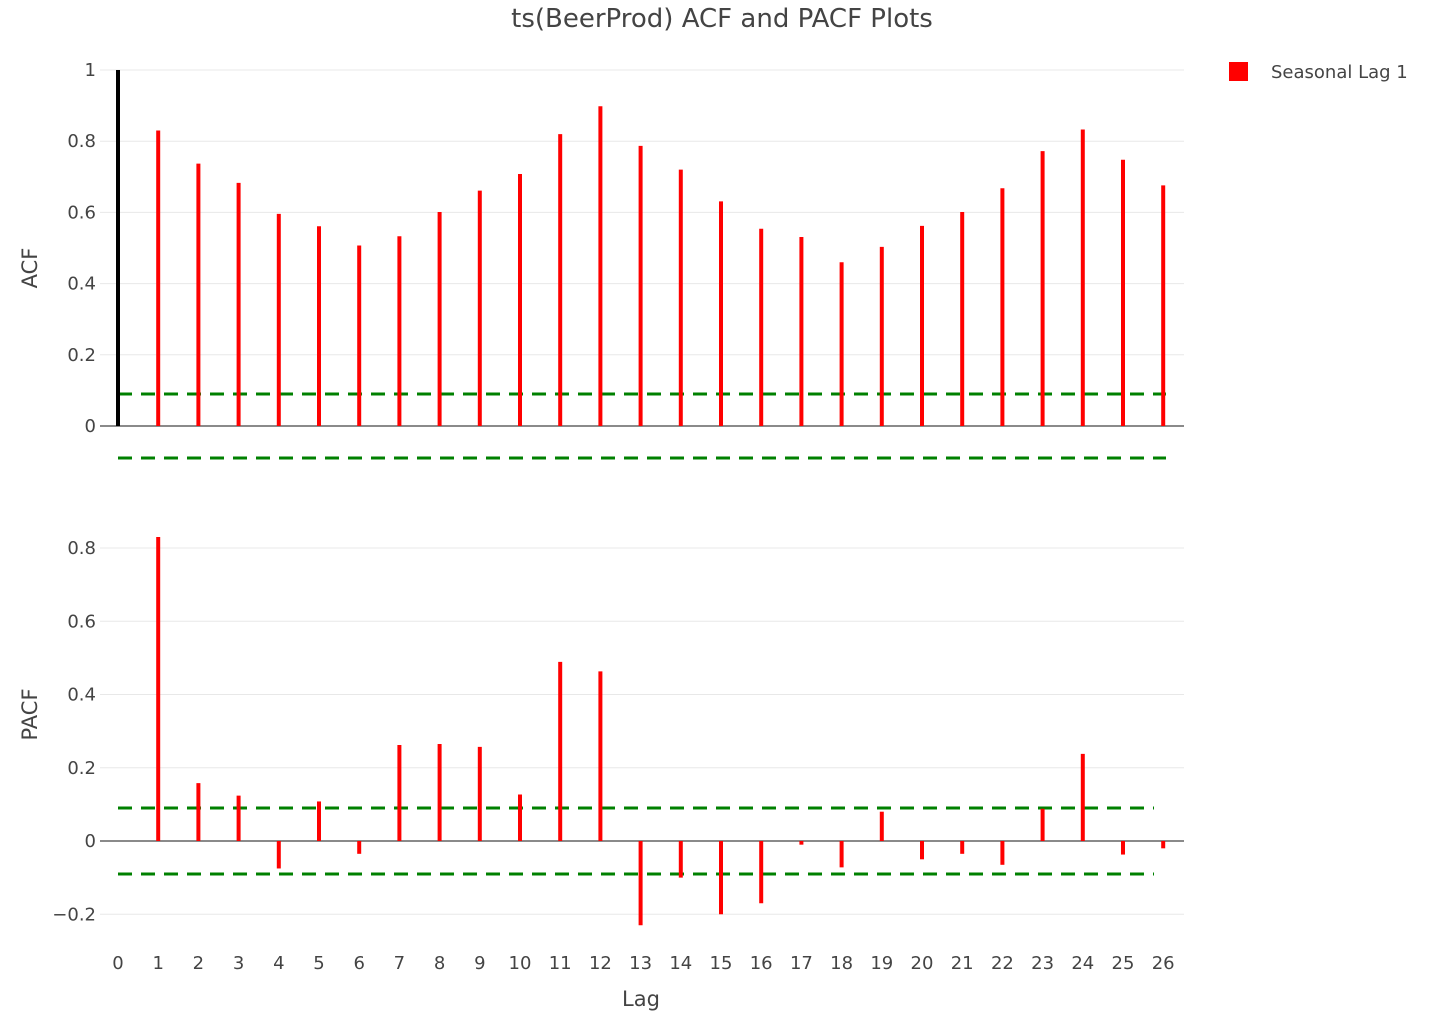 This screenshot has height=1022, width=1436. What do you see at coordinates (238, 963) in the screenshot?
I see `x-tick-label: 3` at bounding box center [238, 963].